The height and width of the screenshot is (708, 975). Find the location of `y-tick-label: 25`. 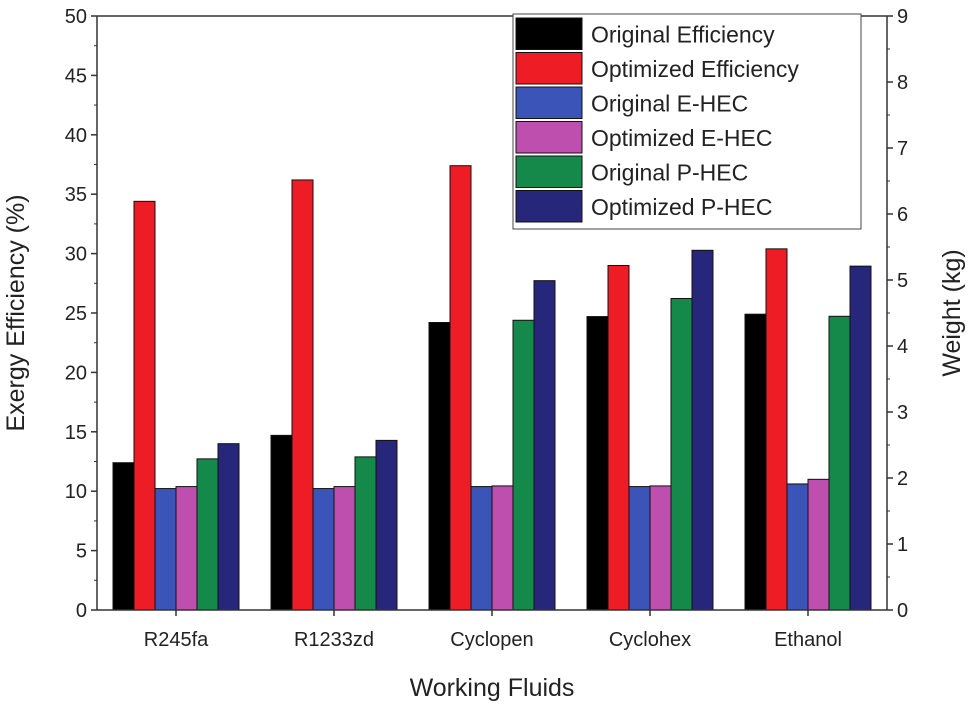

y-tick-label: 25 is located at coordinates (76, 314).